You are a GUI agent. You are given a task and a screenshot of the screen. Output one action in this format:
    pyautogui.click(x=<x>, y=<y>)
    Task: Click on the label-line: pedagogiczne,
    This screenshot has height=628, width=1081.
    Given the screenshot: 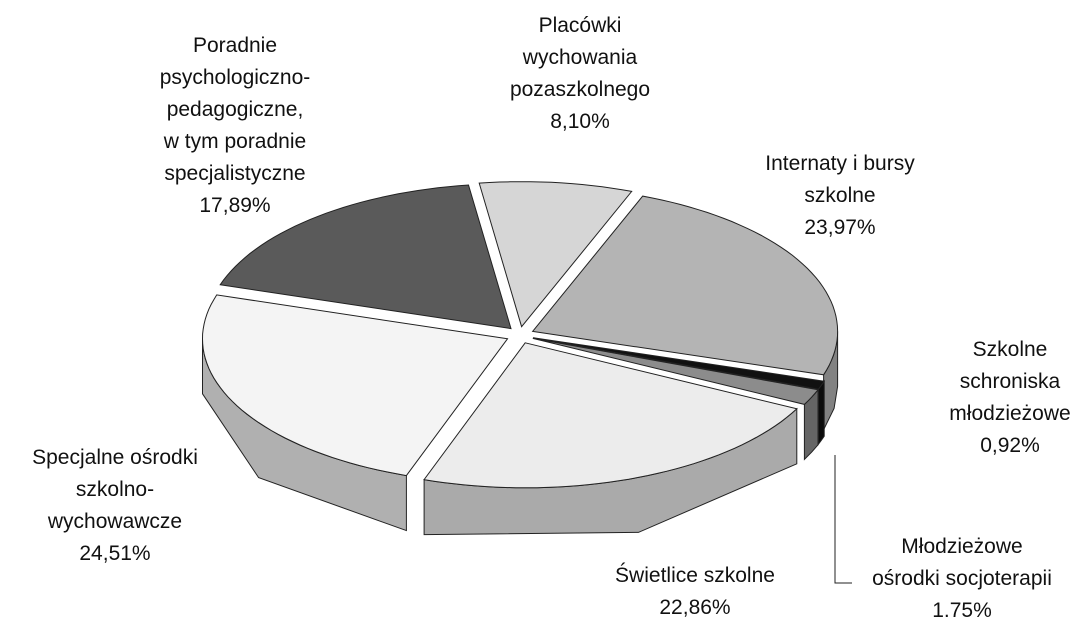 What is the action you would take?
    pyautogui.click(x=235, y=109)
    